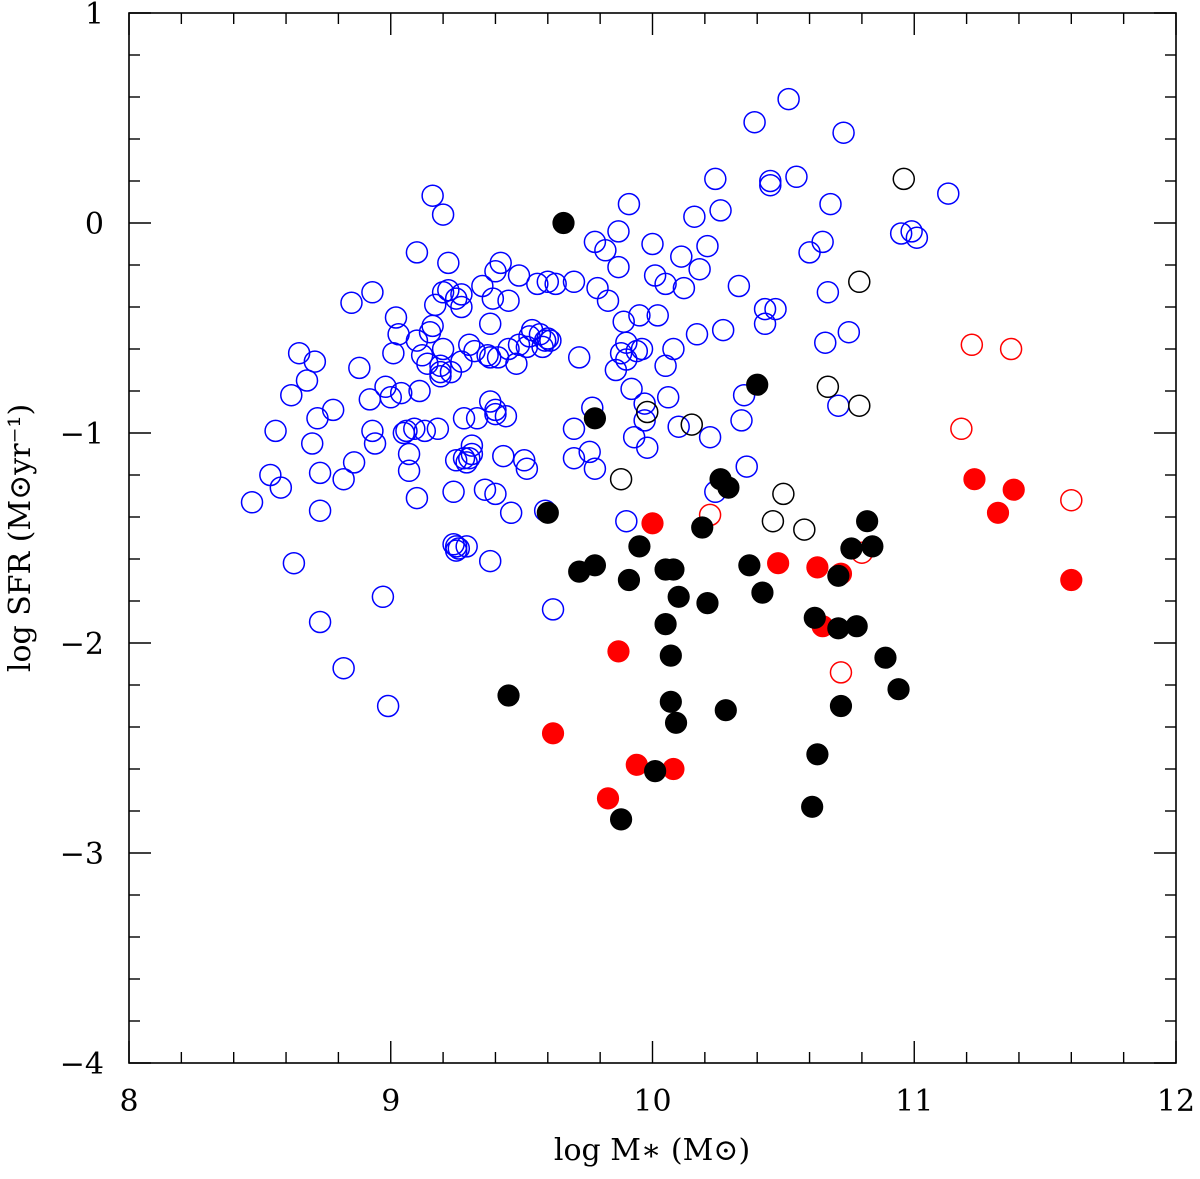 Image resolution: width=1200 pixels, height=1179 pixels. I want to click on y-tick-label: 1, so click(94, 16).